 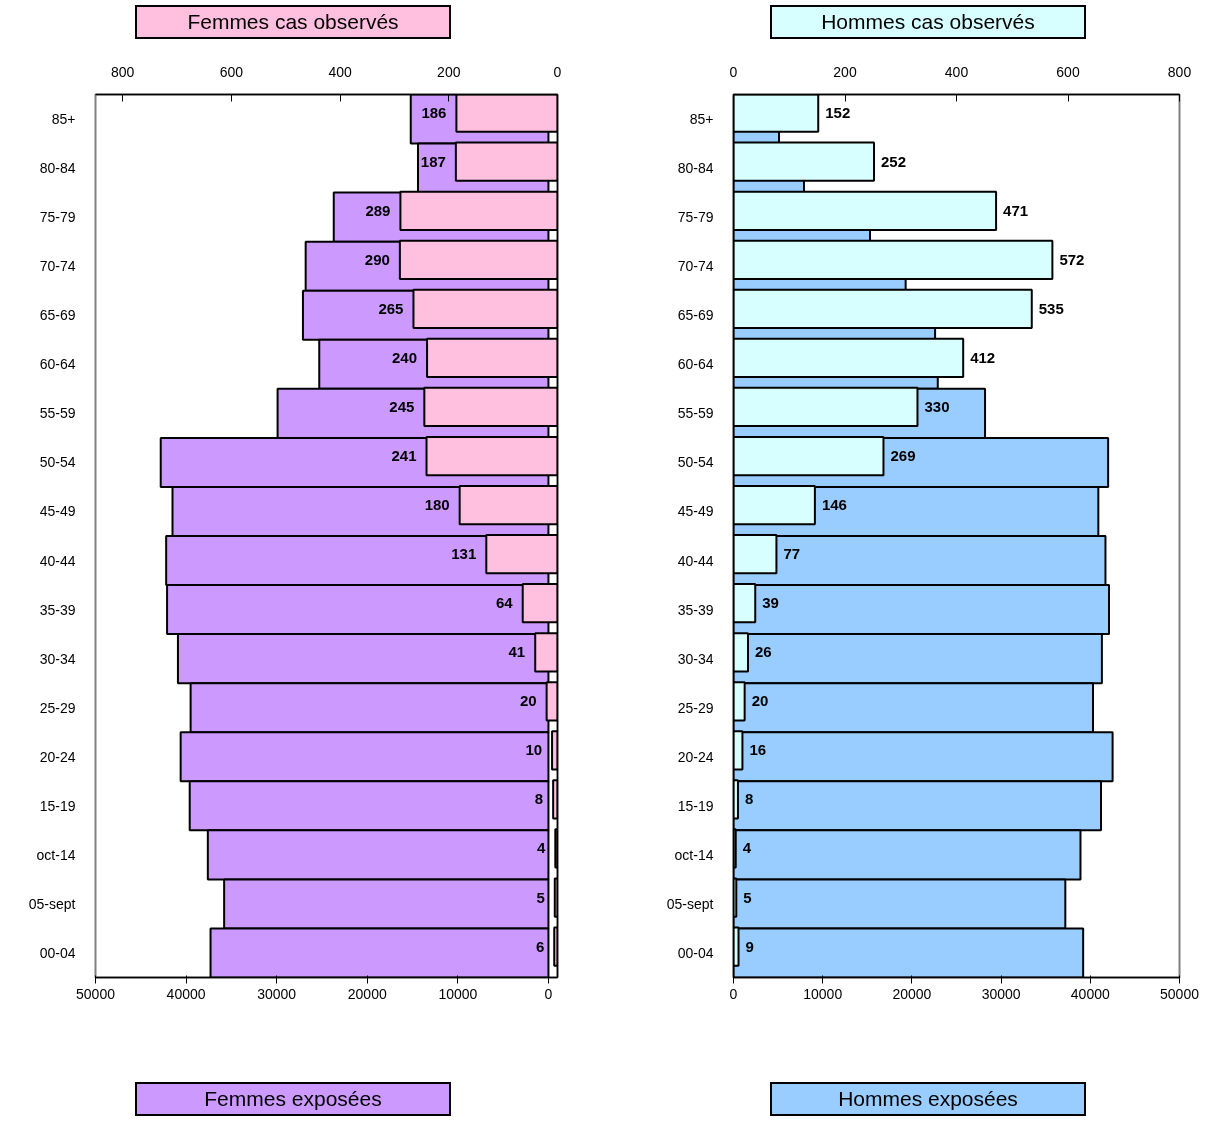 I want to click on data-label: 290, so click(x=377, y=259).